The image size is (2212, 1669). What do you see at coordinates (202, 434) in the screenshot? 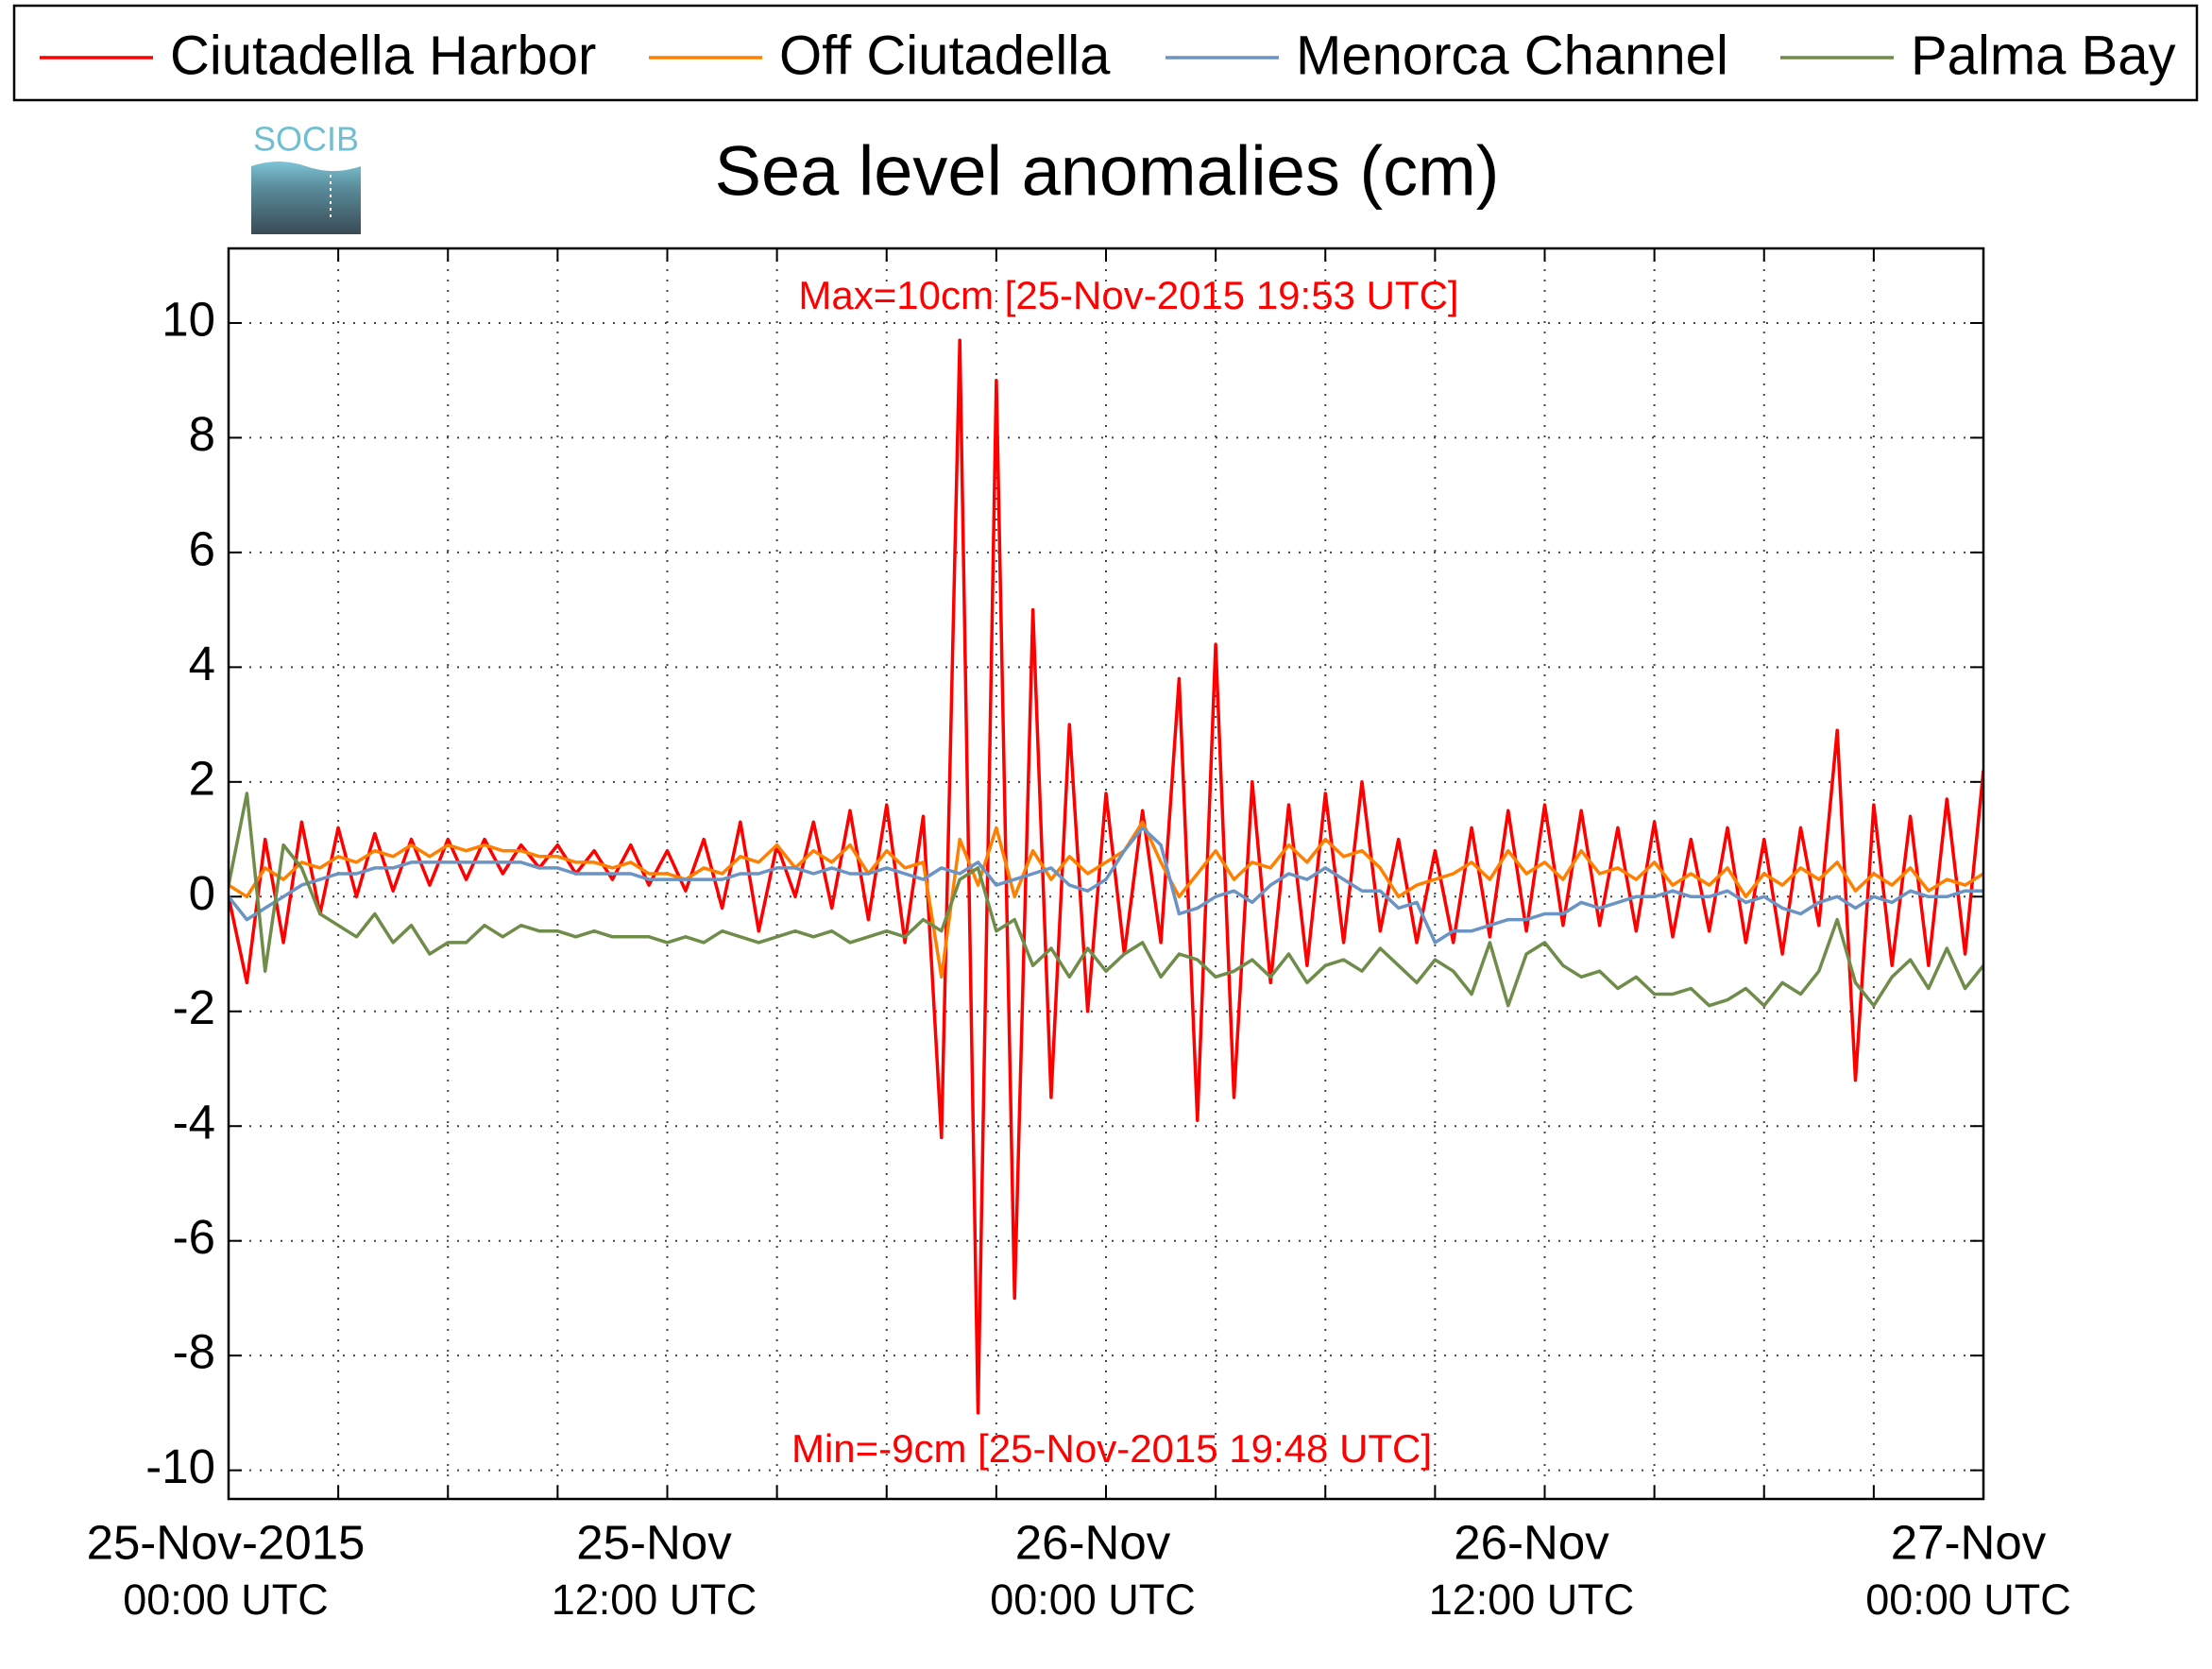
I see `y-tick-label: 8` at bounding box center [202, 434].